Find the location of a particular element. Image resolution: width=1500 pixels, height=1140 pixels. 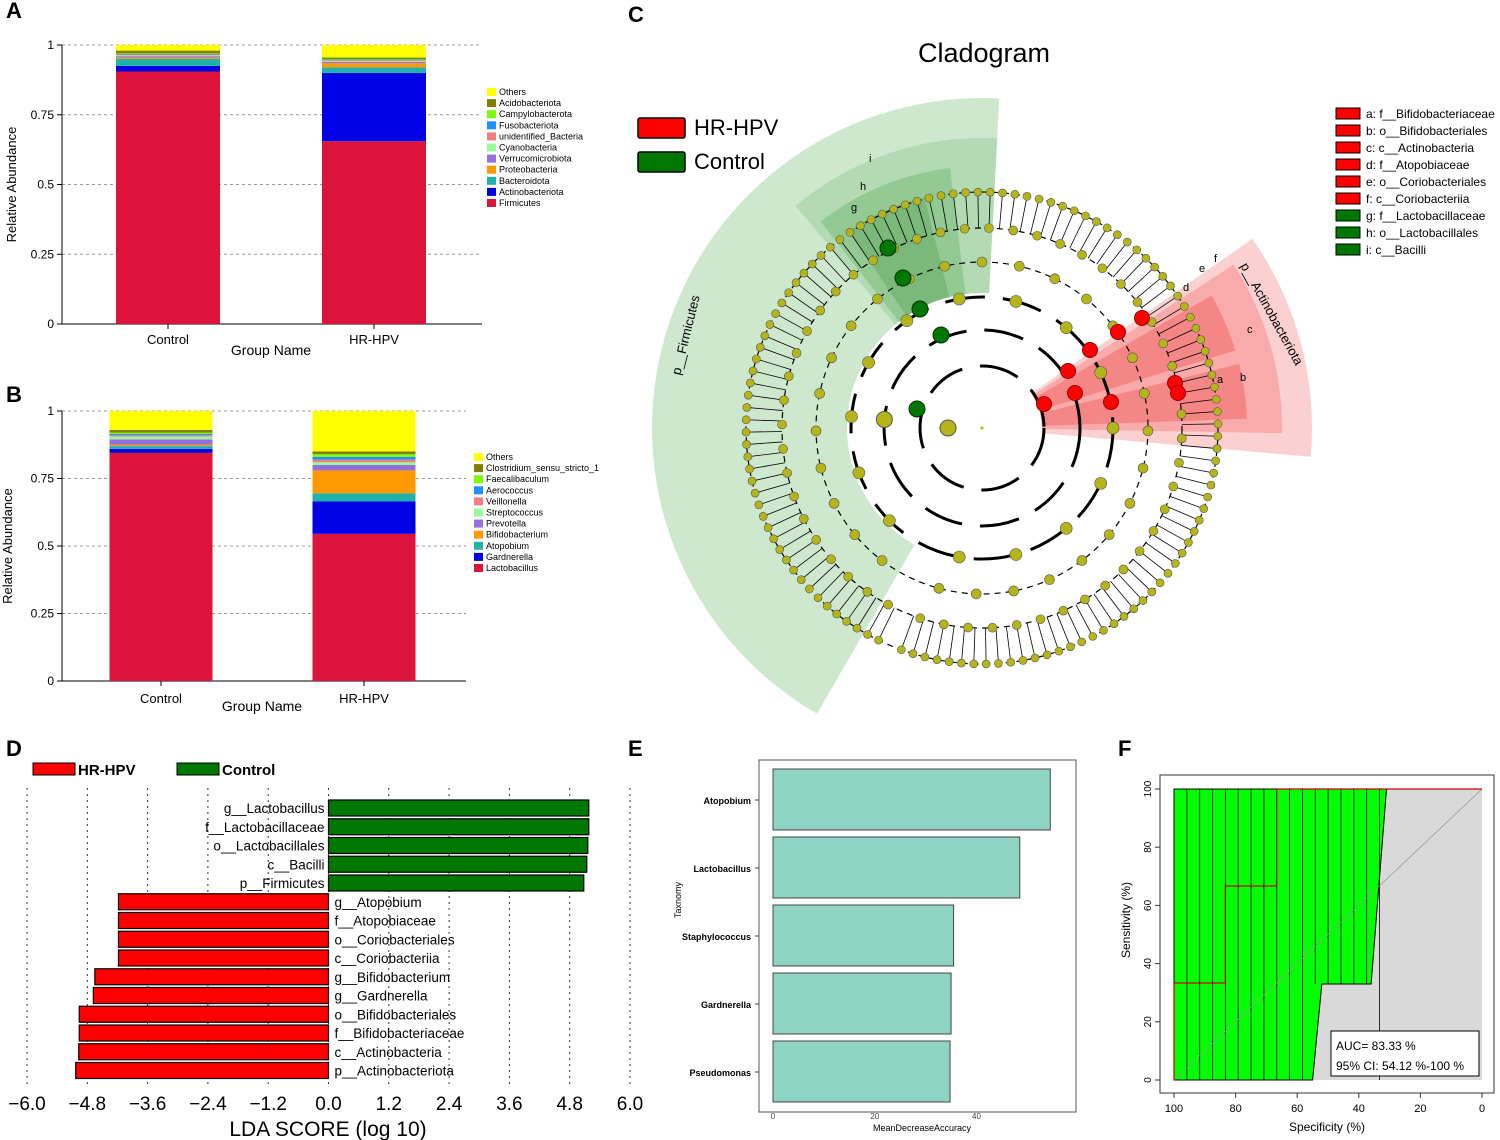

clade-letter: e is located at coordinates (1202, 269).